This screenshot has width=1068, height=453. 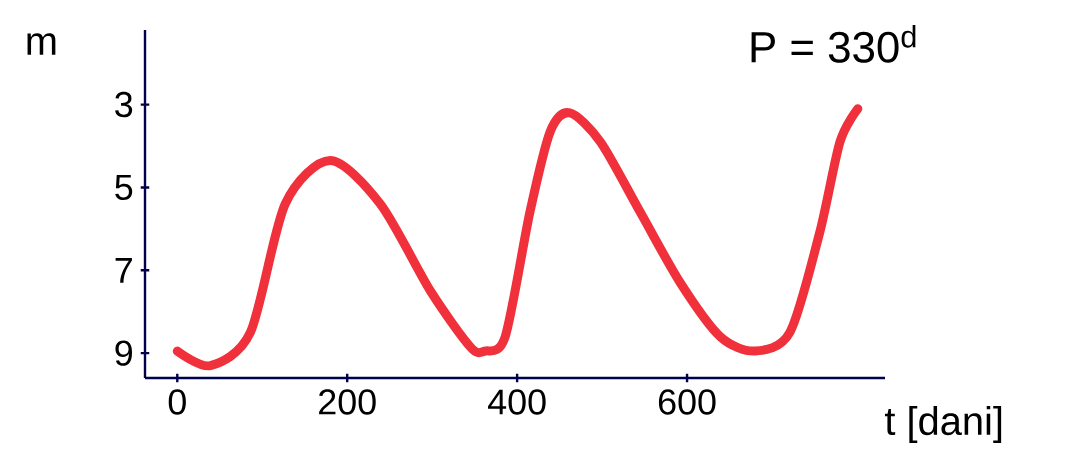 What do you see at coordinates (124, 104) in the screenshot?
I see `y-tick-label: 3` at bounding box center [124, 104].